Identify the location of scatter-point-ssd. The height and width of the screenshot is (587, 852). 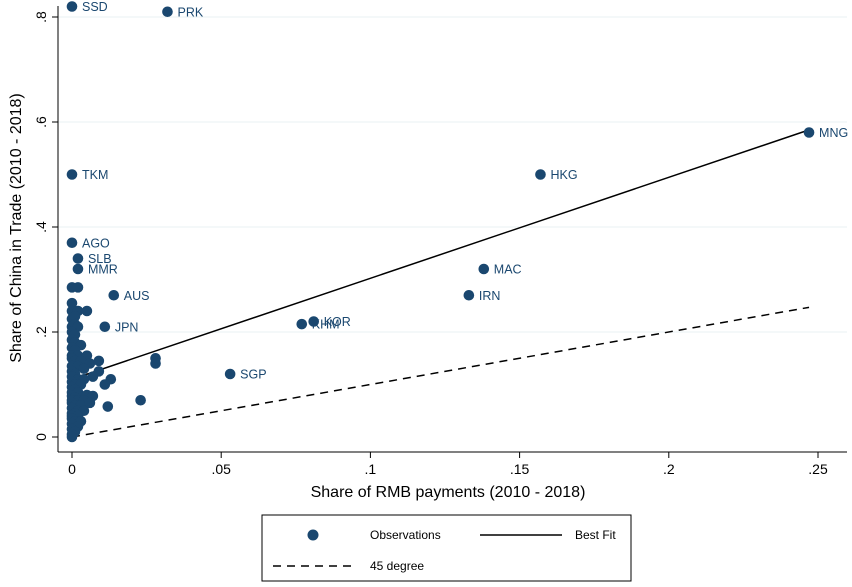
(72, 6).